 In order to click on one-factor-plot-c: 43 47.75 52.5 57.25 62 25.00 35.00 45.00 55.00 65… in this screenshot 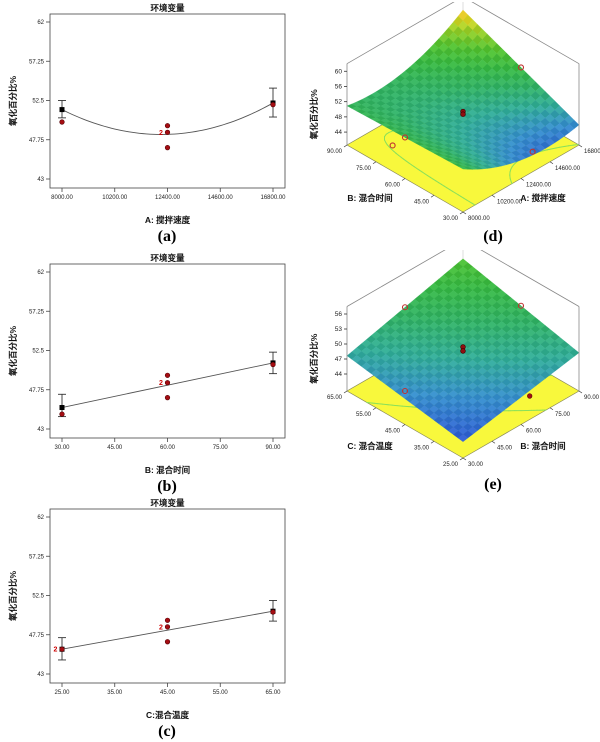, I will do `click(147, 609)`.